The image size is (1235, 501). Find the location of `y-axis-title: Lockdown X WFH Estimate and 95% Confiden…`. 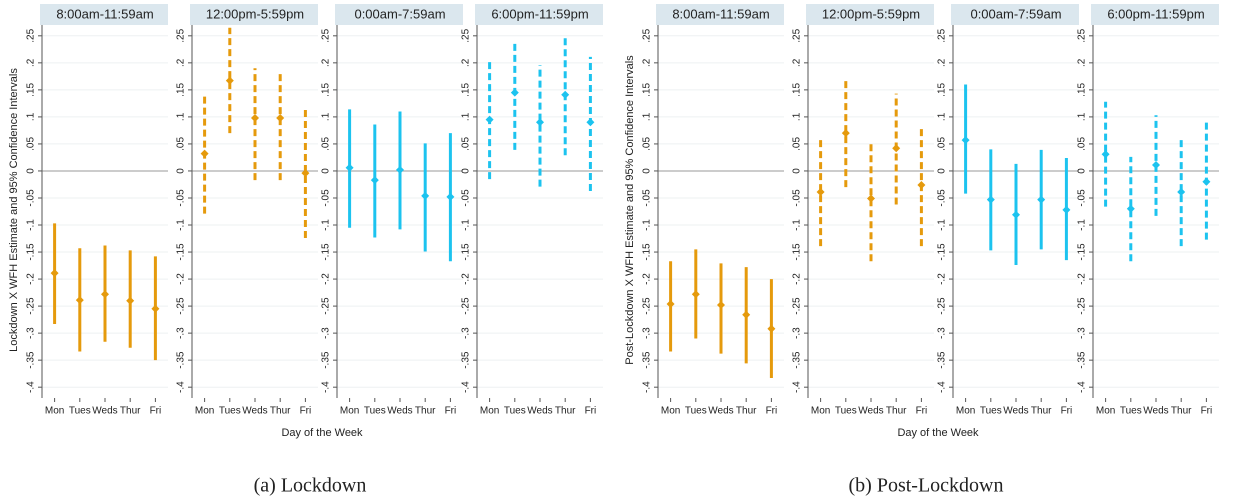

y-axis-title: Lockdown X WFH Estimate and 95% Confiden… is located at coordinates (14, 210).